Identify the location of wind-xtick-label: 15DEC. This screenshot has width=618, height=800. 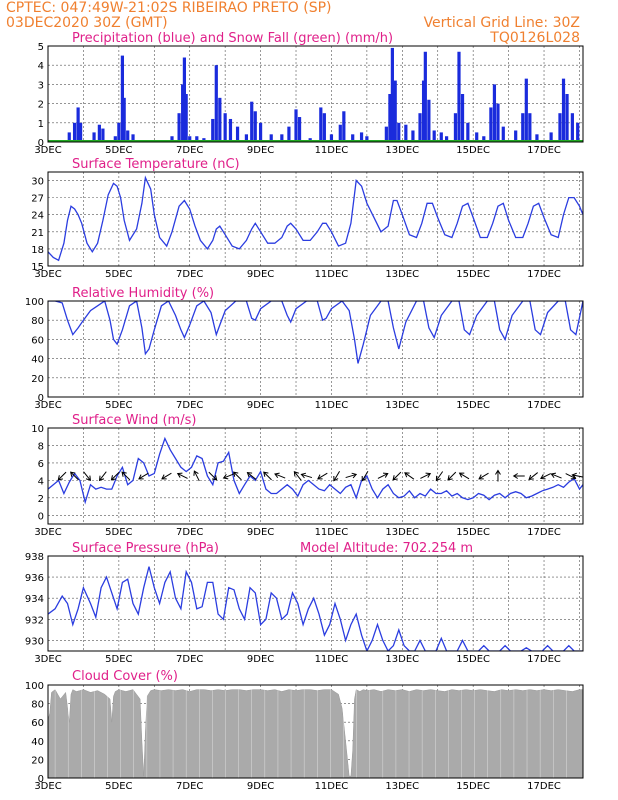
(473, 532).